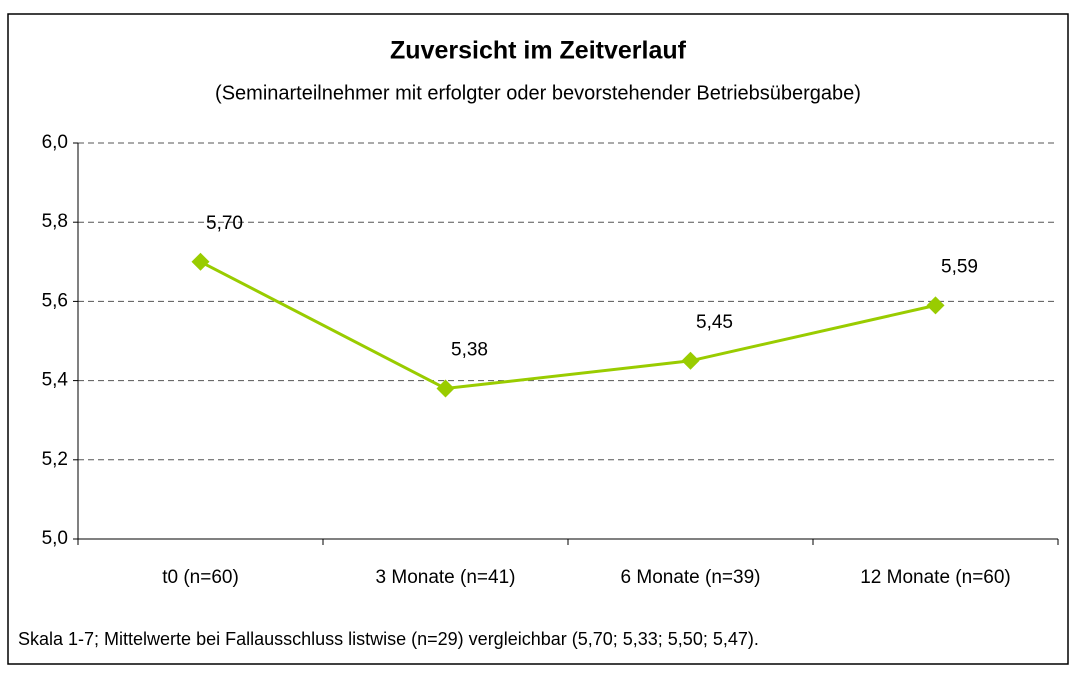 Image resolution: width=1076 pixels, height=675 pixels. Describe the element at coordinates (55, 142) in the screenshot. I see `y-tick-label: 6,0` at that location.